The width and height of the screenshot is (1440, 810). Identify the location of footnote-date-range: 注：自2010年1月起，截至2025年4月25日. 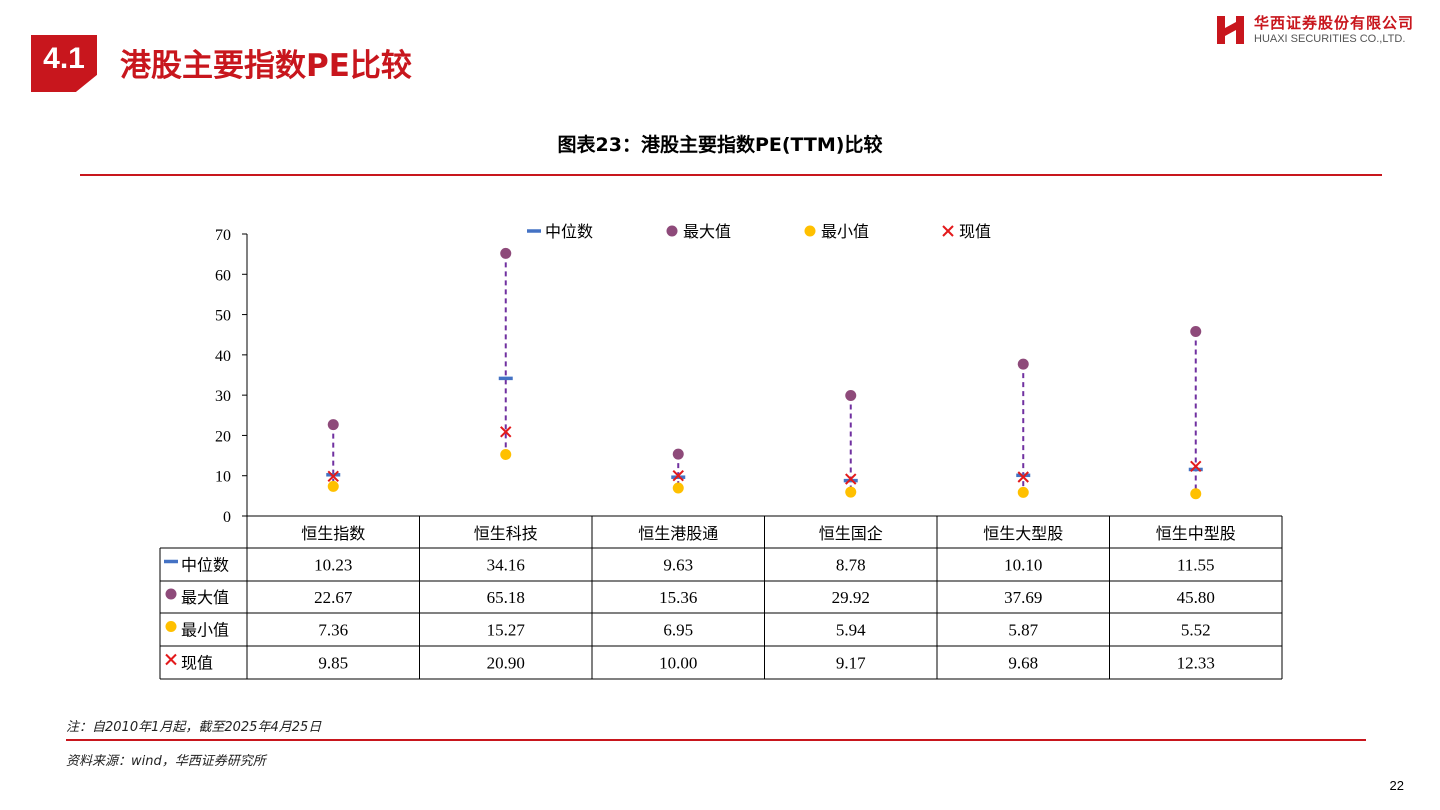
(194, 727).